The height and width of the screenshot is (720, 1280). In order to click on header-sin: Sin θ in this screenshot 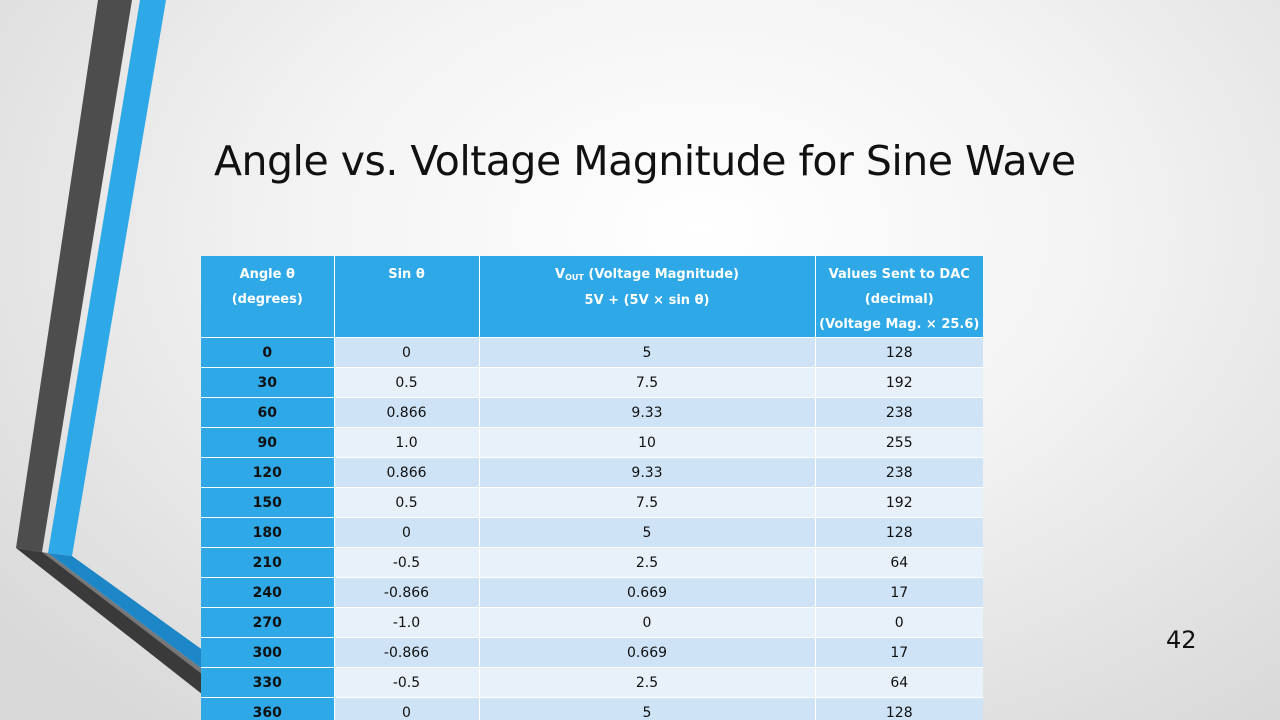, I will do `click(407, 297)`.